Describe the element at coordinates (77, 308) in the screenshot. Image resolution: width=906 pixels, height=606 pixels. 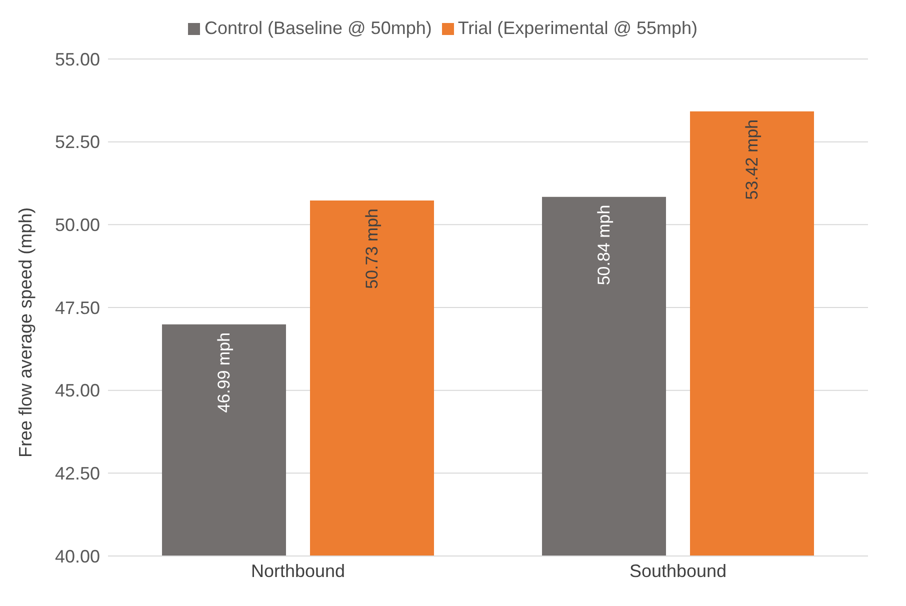
I see `y-tick-label: 47.50` at that location.